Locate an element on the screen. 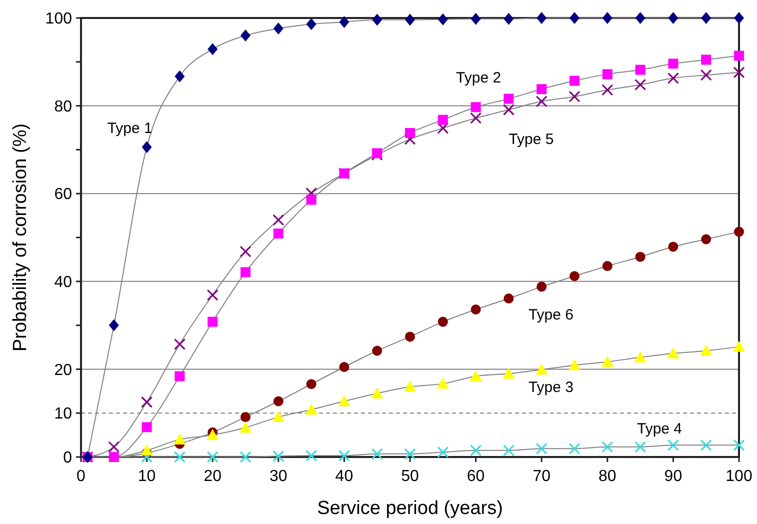 Image resolution: width=757 pixels, height=524 pixels. series-label: Type 5 is located at coordinates (531, 139).